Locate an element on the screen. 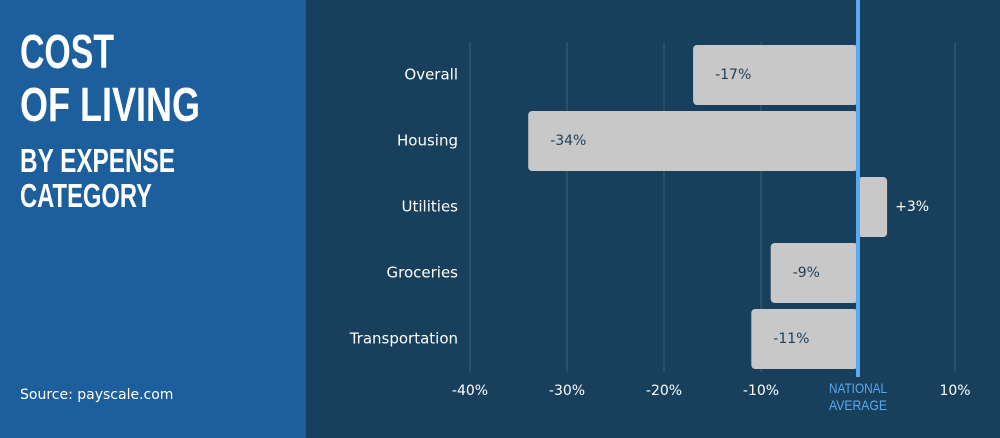 The width and height of the screenshot is (1000, 438). value-label: -34% is located at coordinates (568, 141).